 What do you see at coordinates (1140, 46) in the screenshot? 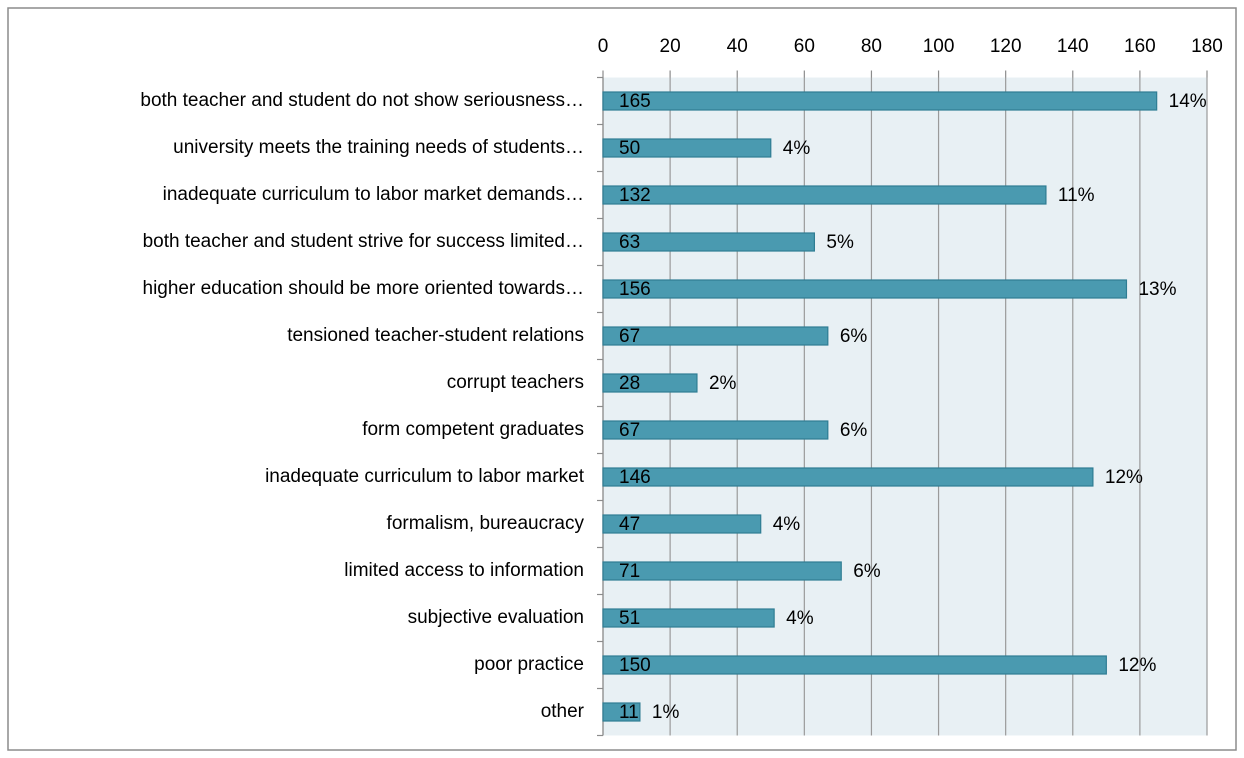
I see `x-tick-label: 160` at bounding box center [1140, 46].